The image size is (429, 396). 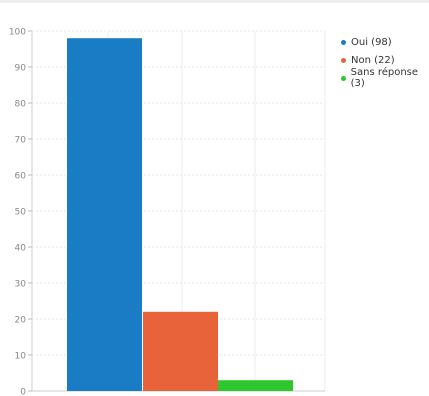 What do you see at coordinates (17, 33) in the screenshot?
I see `y-tick-label: 100` at bounding box center [17, 33].